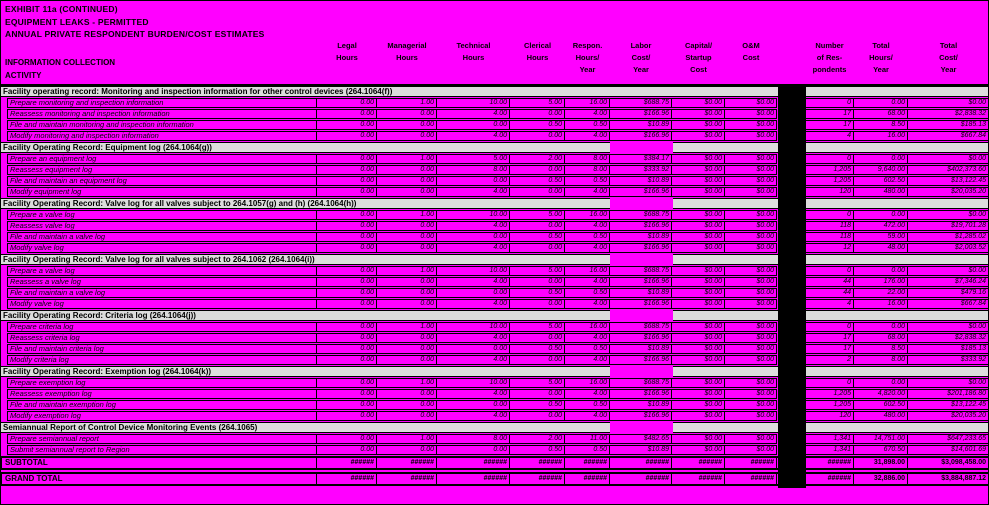 The width and height of the screenshot is (989, 505). Describe the element at coordinates (162, 159) in the screenshot. I see `row-label-cell: Prepare an equipment log` at that location.